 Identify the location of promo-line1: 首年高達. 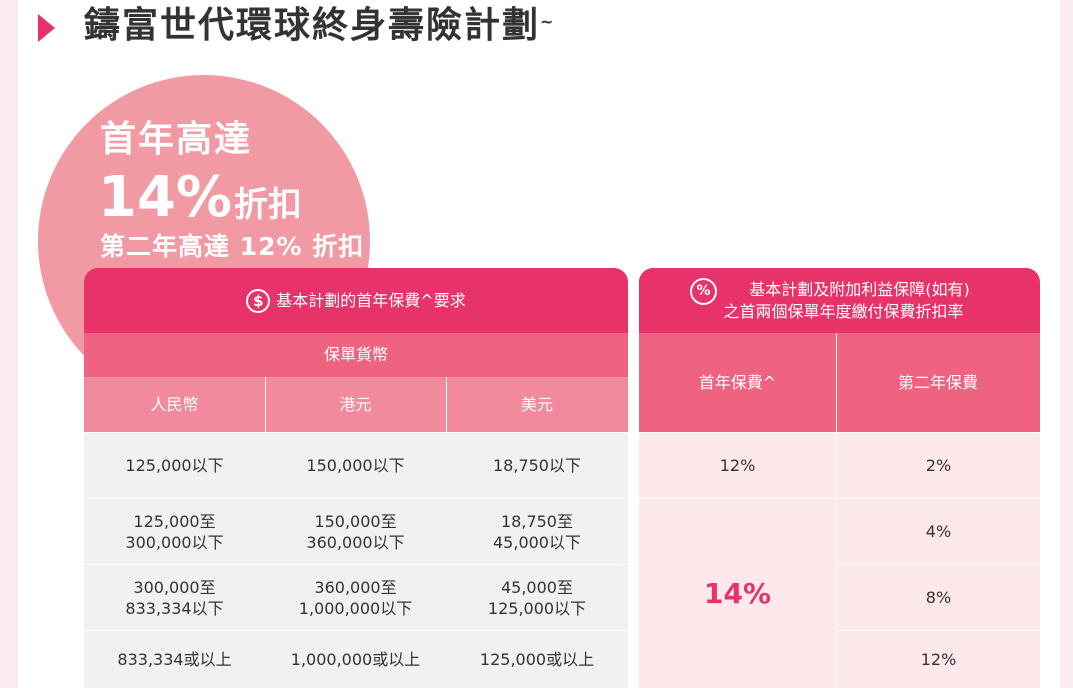
(176, 139).